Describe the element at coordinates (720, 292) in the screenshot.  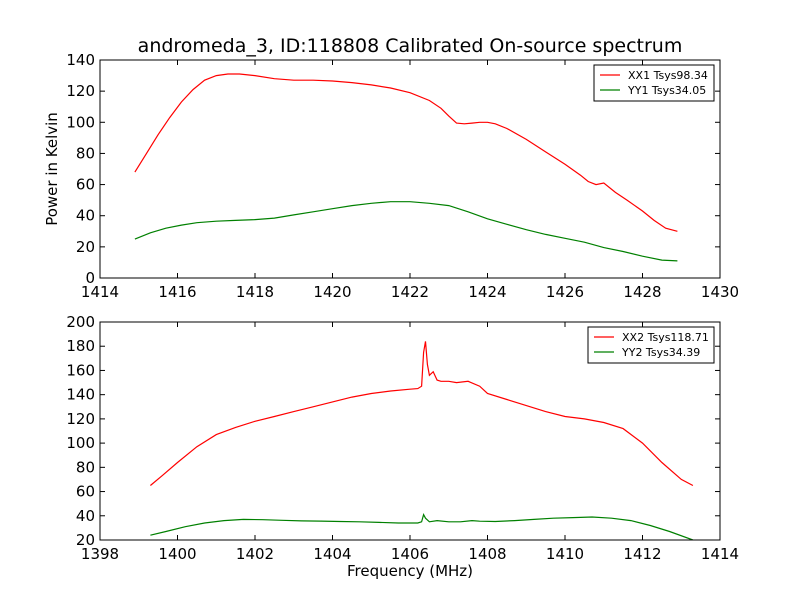
I see `x-tick-label: 1430` at that location.